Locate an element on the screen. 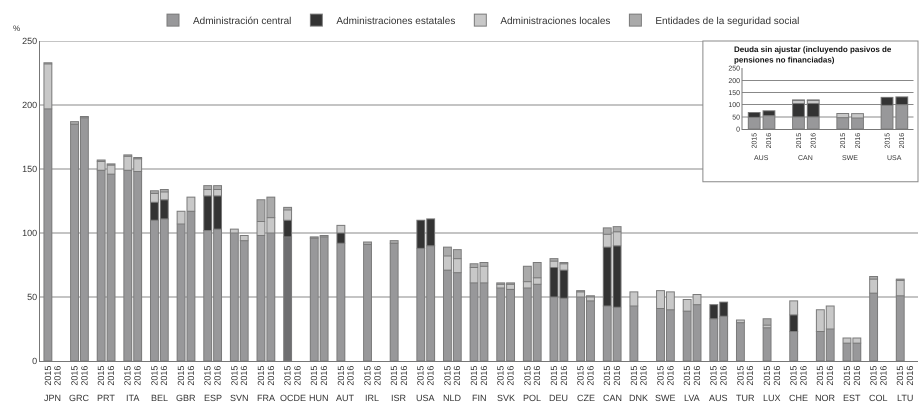 The width and height of the screenshot is (924, 413). legend-label: Administraciones estatales is located at coordinates (396, 21).